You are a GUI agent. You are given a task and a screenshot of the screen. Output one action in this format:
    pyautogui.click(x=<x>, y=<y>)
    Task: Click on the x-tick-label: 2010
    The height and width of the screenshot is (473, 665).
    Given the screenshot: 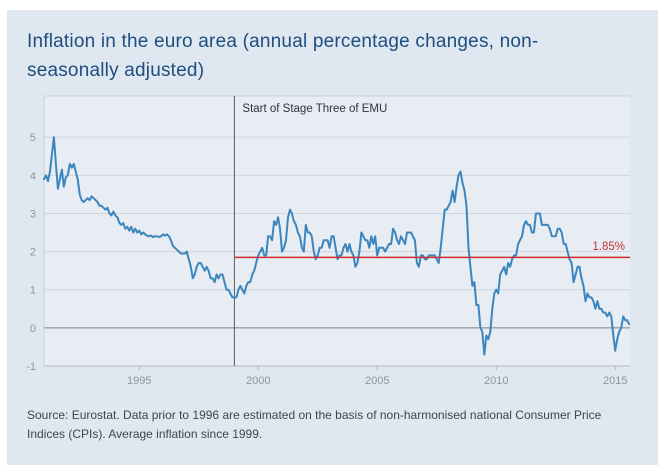 What is the action you would take?
    pyautogui.click(x=496, y=381)
    